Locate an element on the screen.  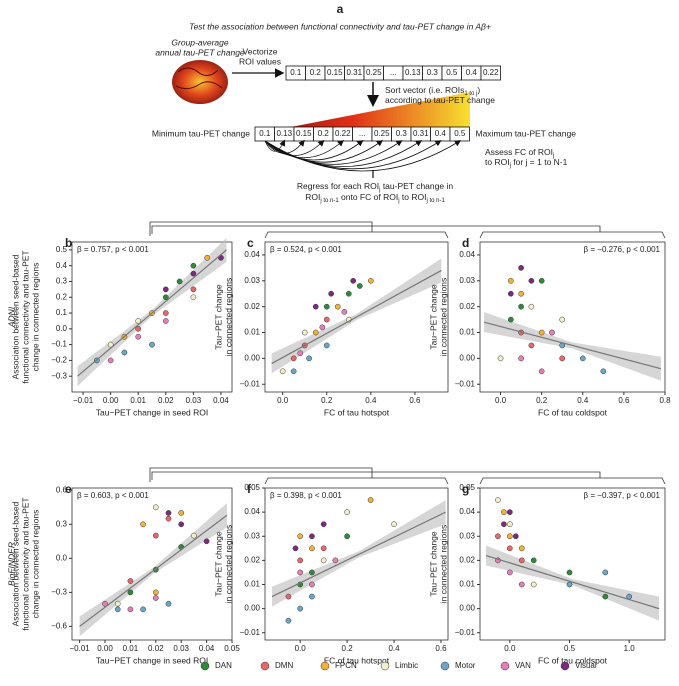
panel-letter: e is located at coordinates (68, 489).